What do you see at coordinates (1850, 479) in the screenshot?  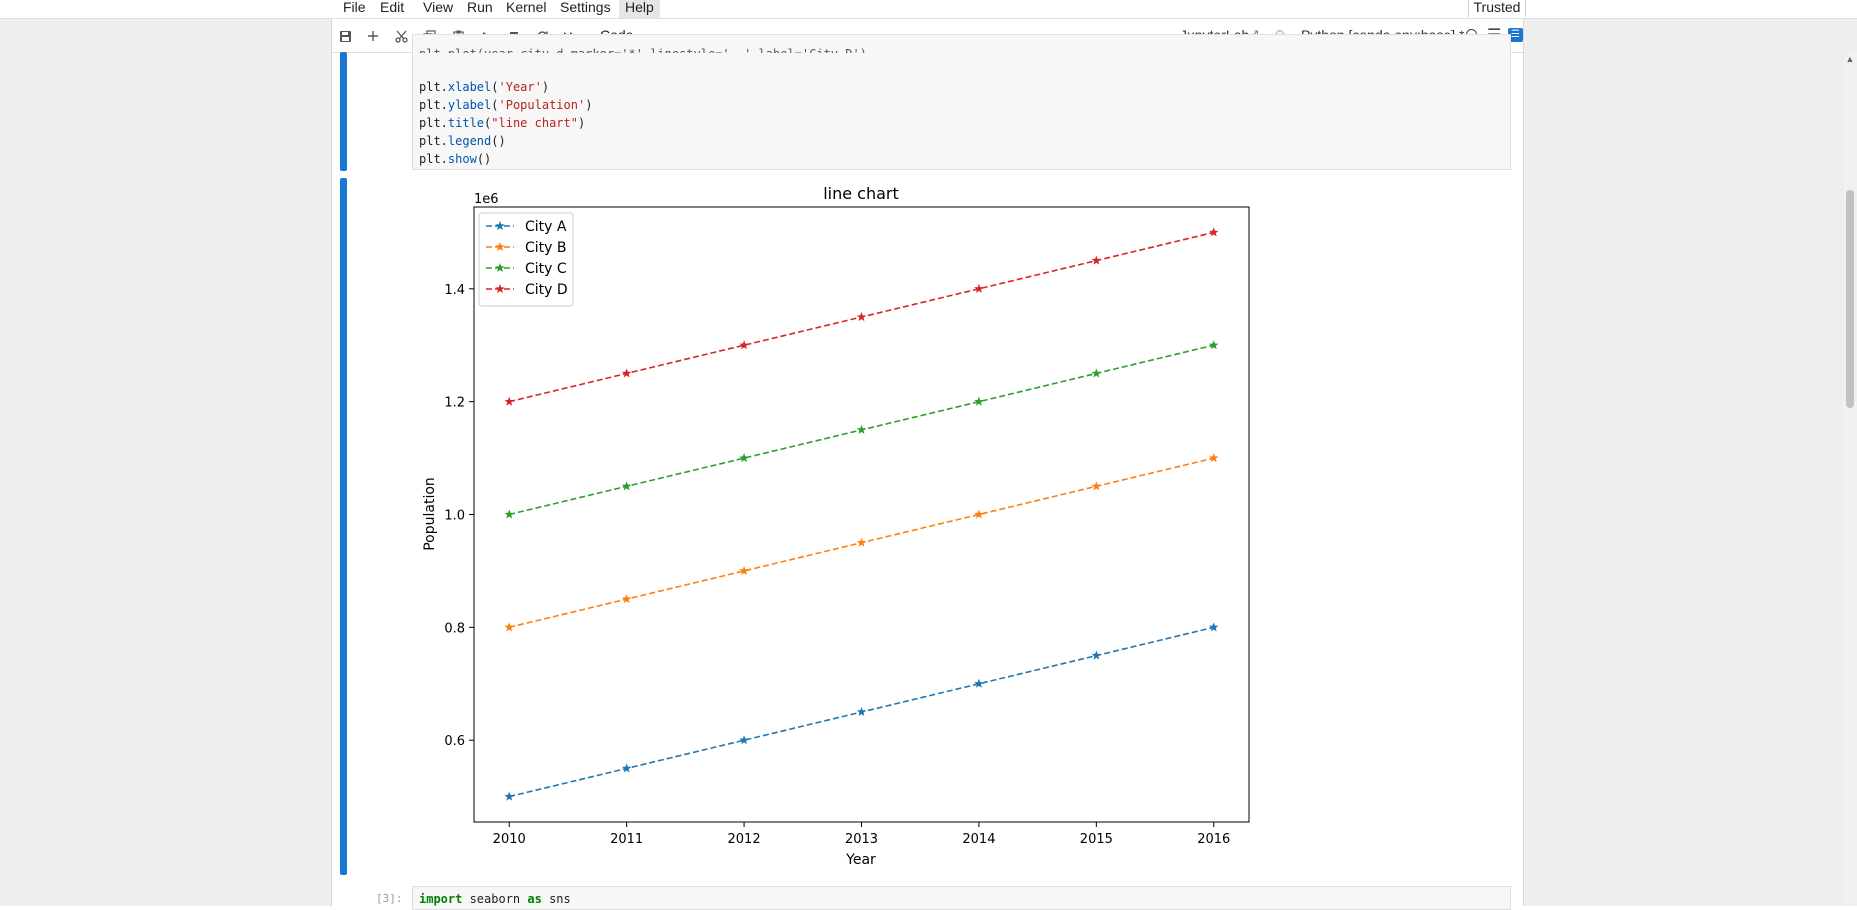 I see `vertical-scrollbar` at bounding box center [1850, 479].